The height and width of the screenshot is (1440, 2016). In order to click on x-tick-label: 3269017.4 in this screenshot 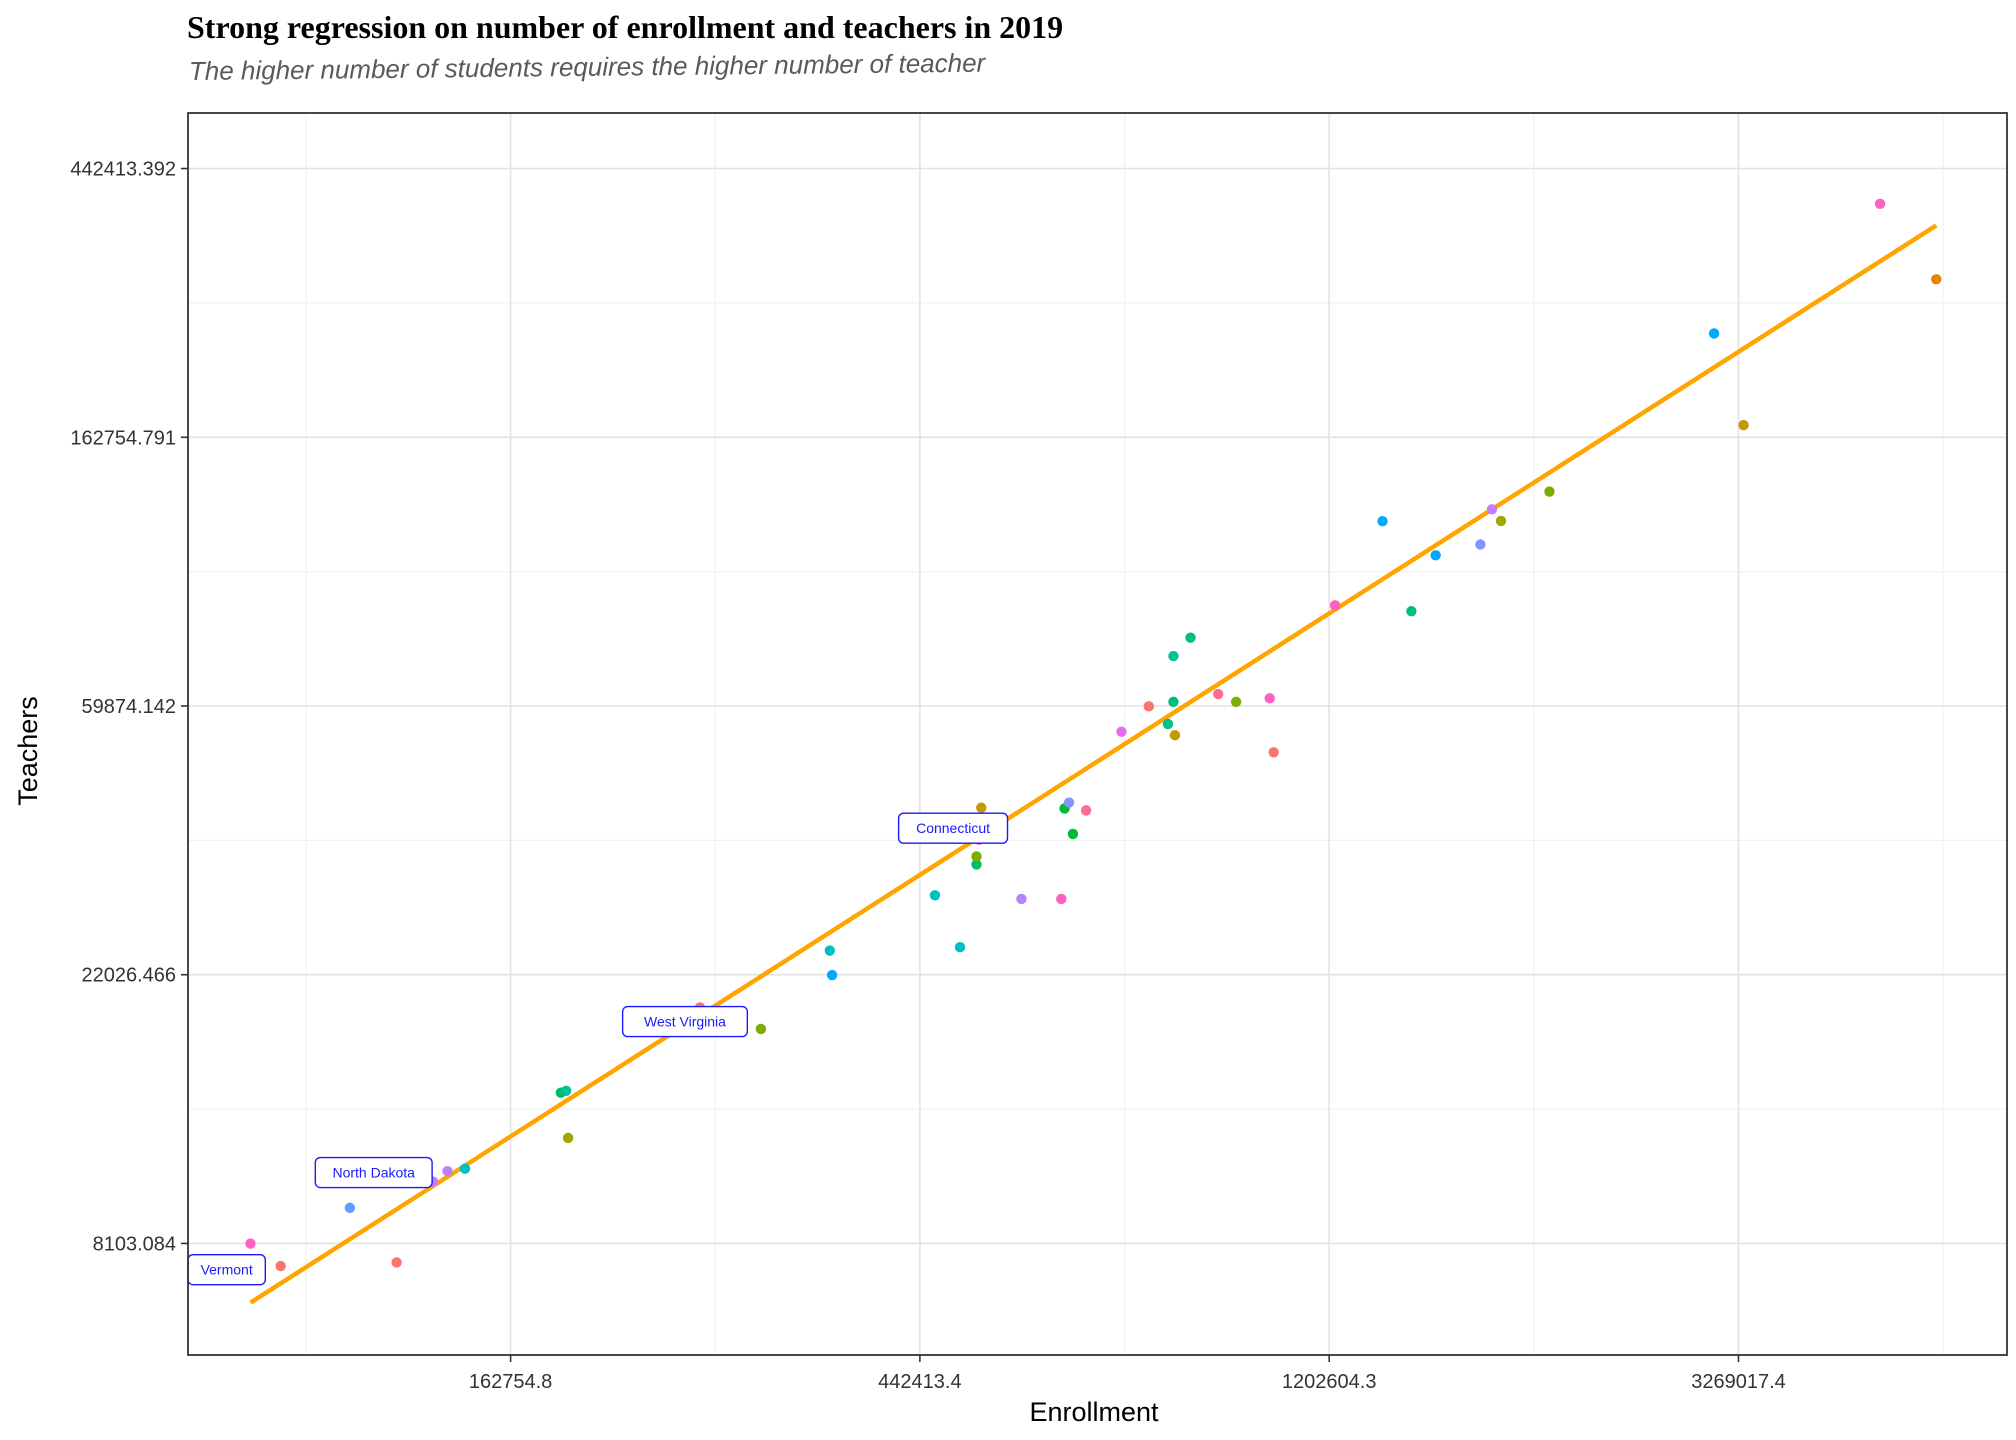, I will do `click(1738, 1382)`.